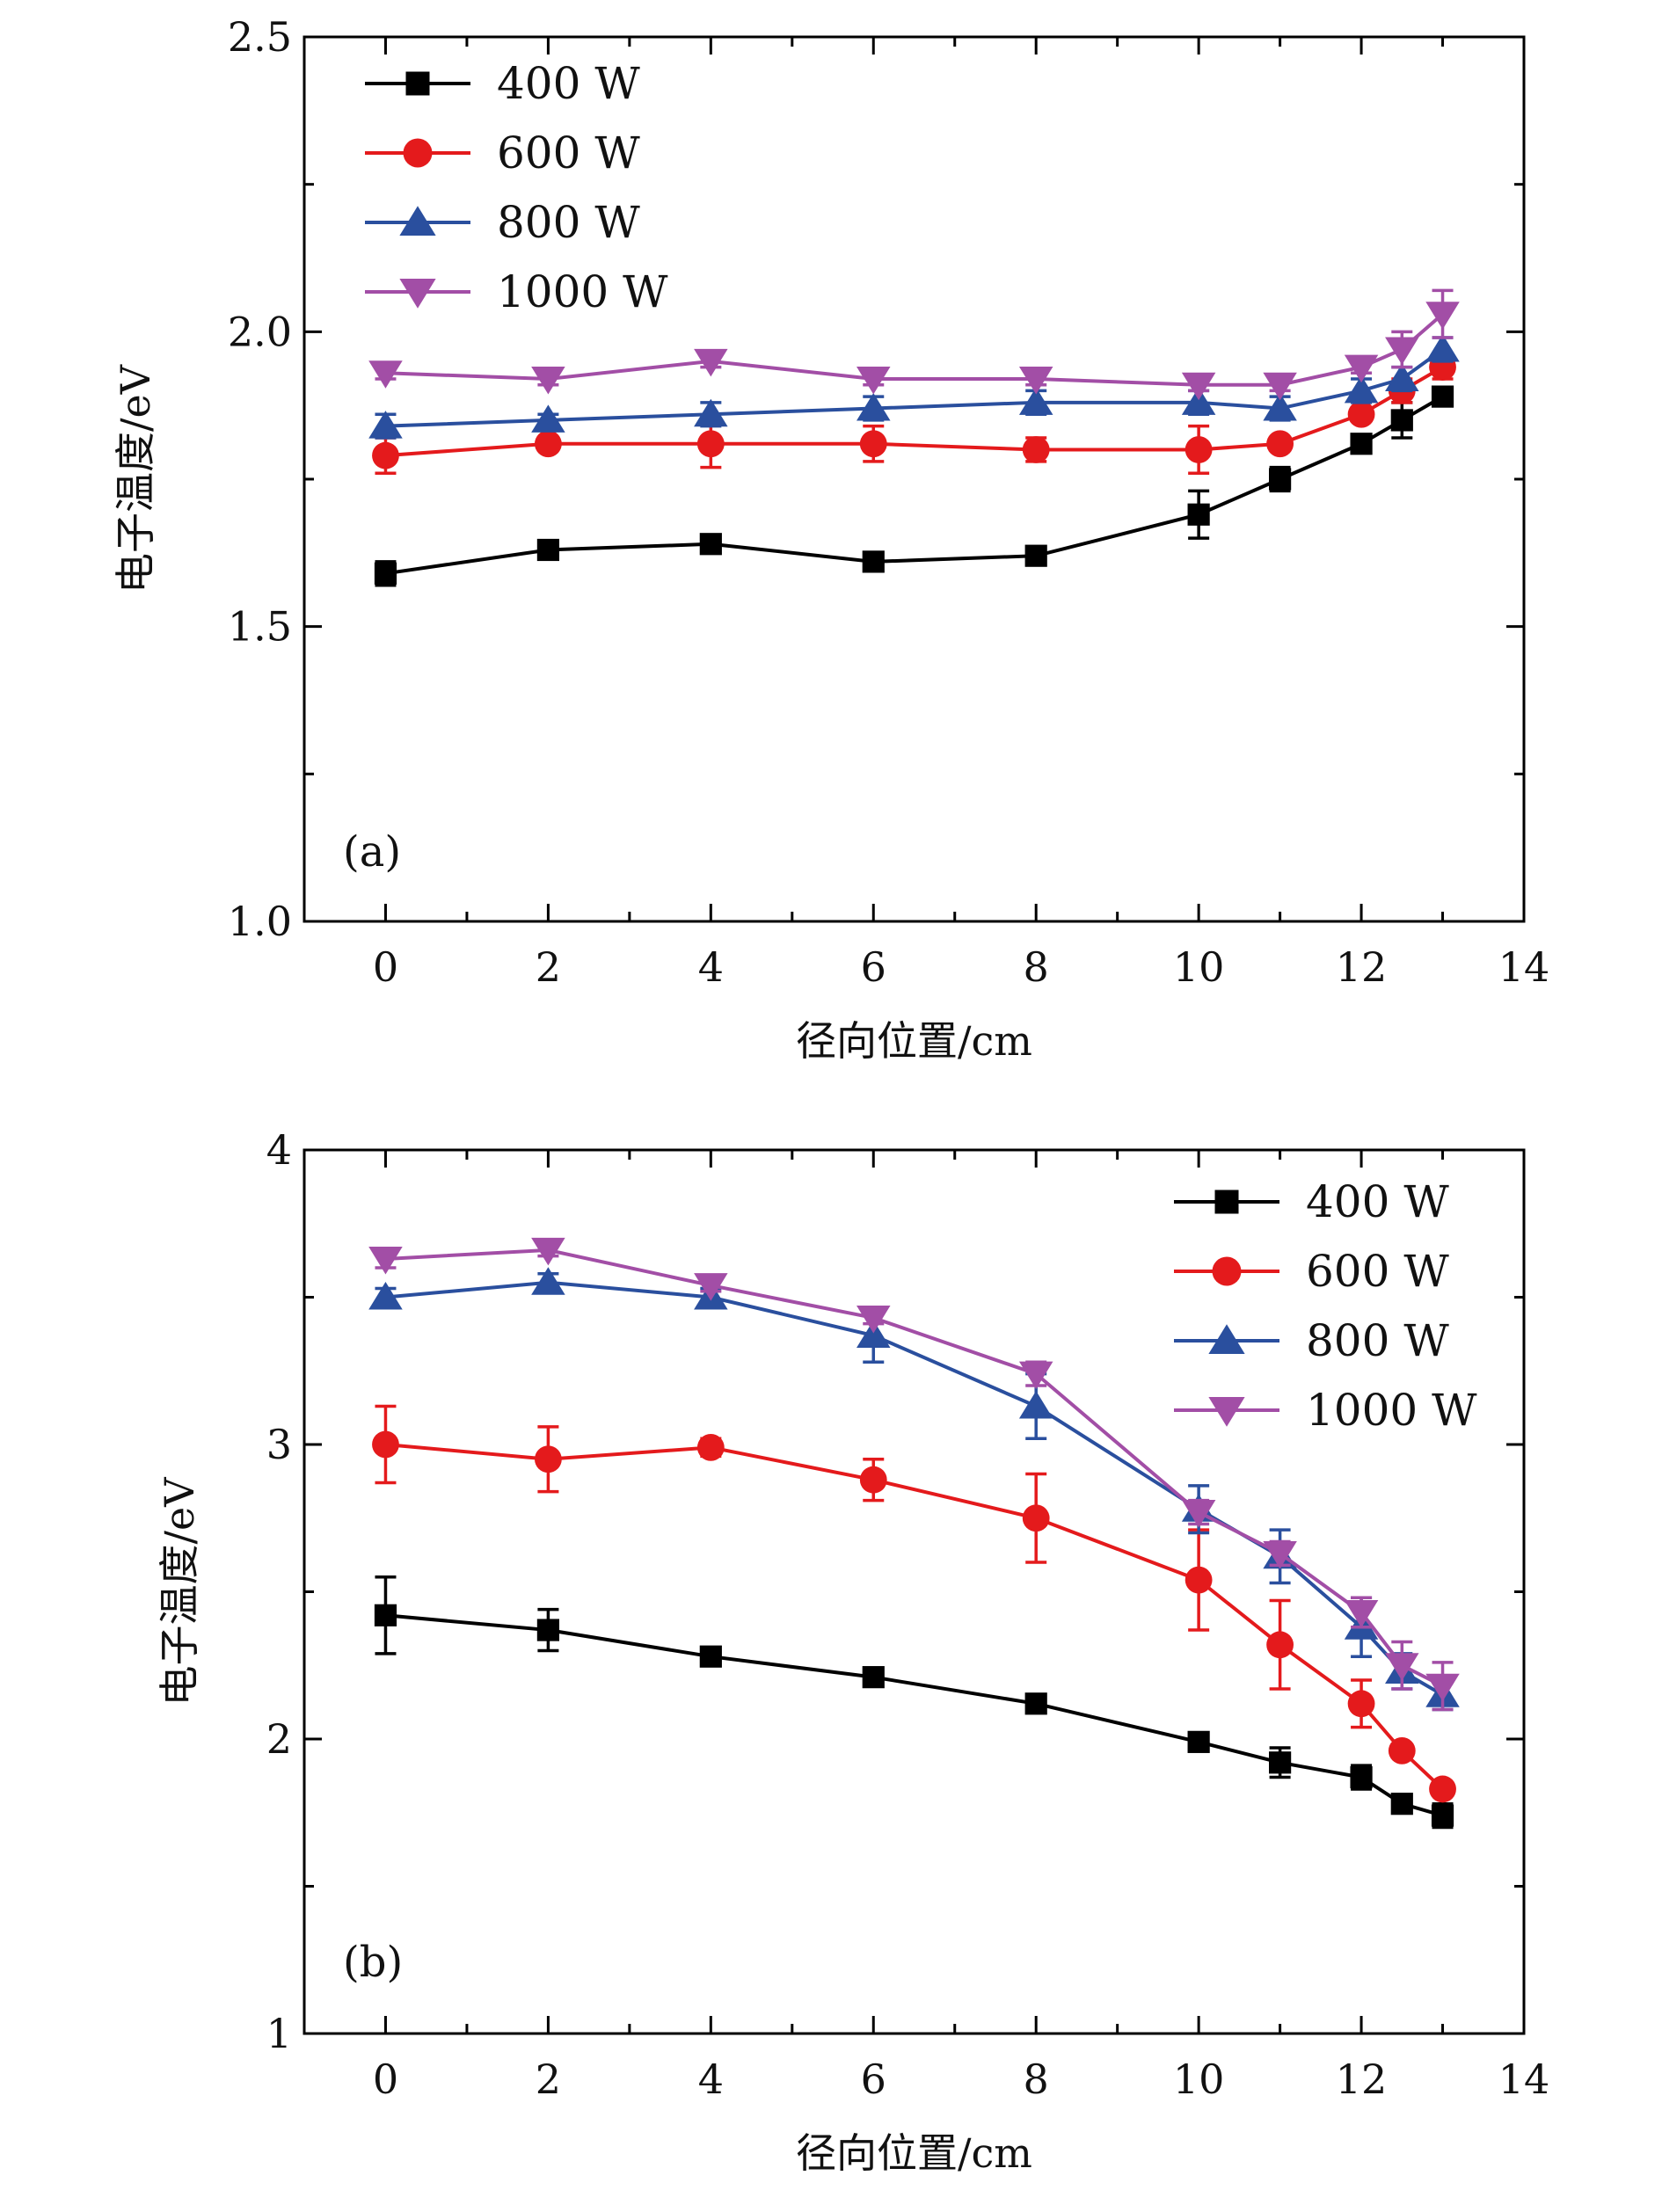  What do you see at coordinates (260, 627) in the screenshot?
I see `y-tick-label: 1.5` at bounding box center [260, 627].